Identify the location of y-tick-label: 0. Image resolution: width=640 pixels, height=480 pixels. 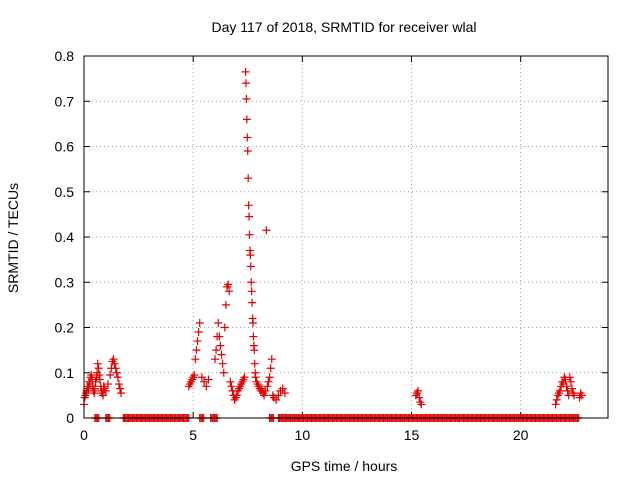
(70, 418).